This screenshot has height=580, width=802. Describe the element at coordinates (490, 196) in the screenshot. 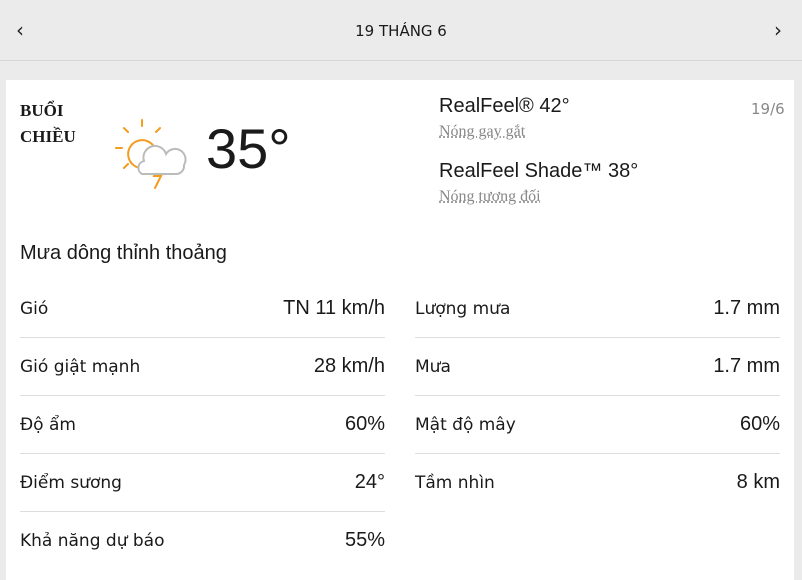

I see `realfeel-shade-desc: Nóng tương đối` at that location.